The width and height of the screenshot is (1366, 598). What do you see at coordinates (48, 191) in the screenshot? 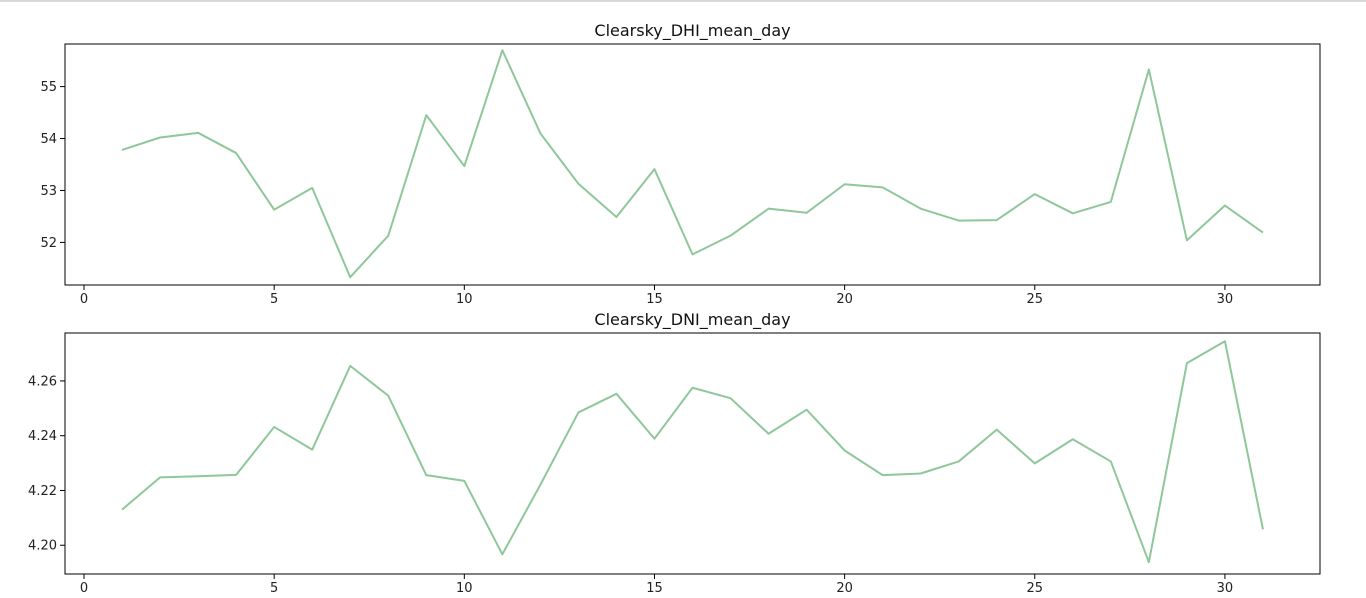
I see `chart1-y-tick-label-53: 53` at bounding box center [48, 191].